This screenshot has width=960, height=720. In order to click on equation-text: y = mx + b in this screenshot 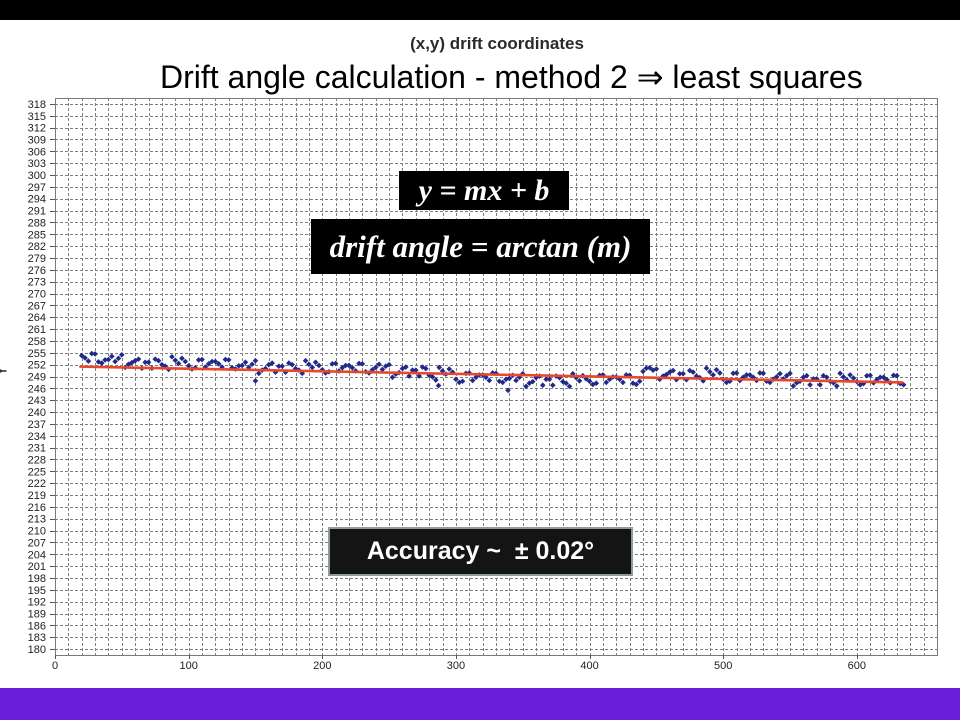, I will do `click(484, 190)`.